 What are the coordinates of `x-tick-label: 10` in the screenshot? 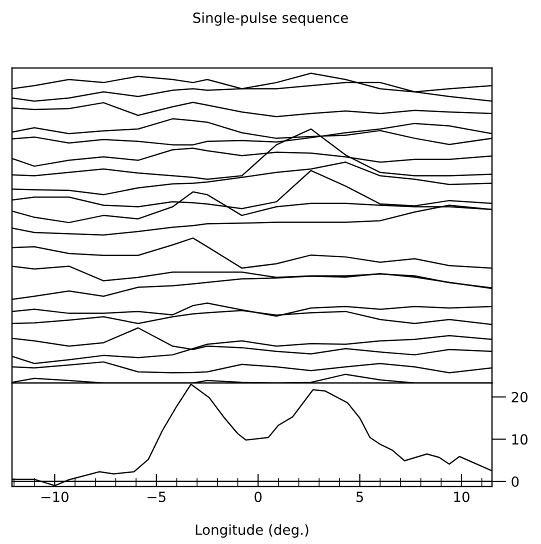 It's located at (462, 497).